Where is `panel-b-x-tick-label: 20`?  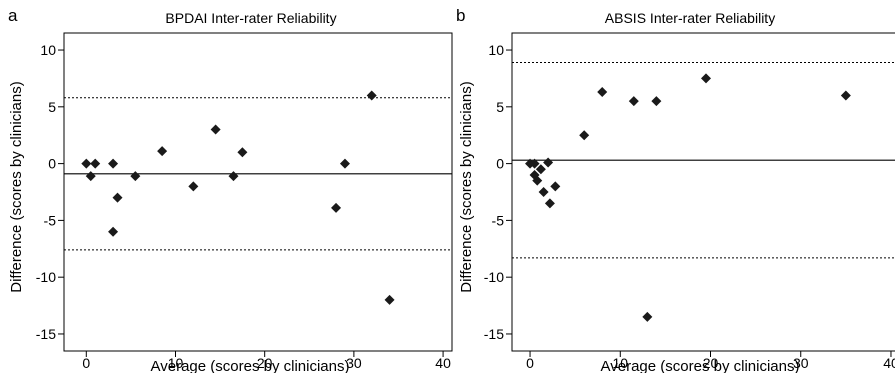
panel-b-x-tick-label: 20 is located at coordinates (711, 363).